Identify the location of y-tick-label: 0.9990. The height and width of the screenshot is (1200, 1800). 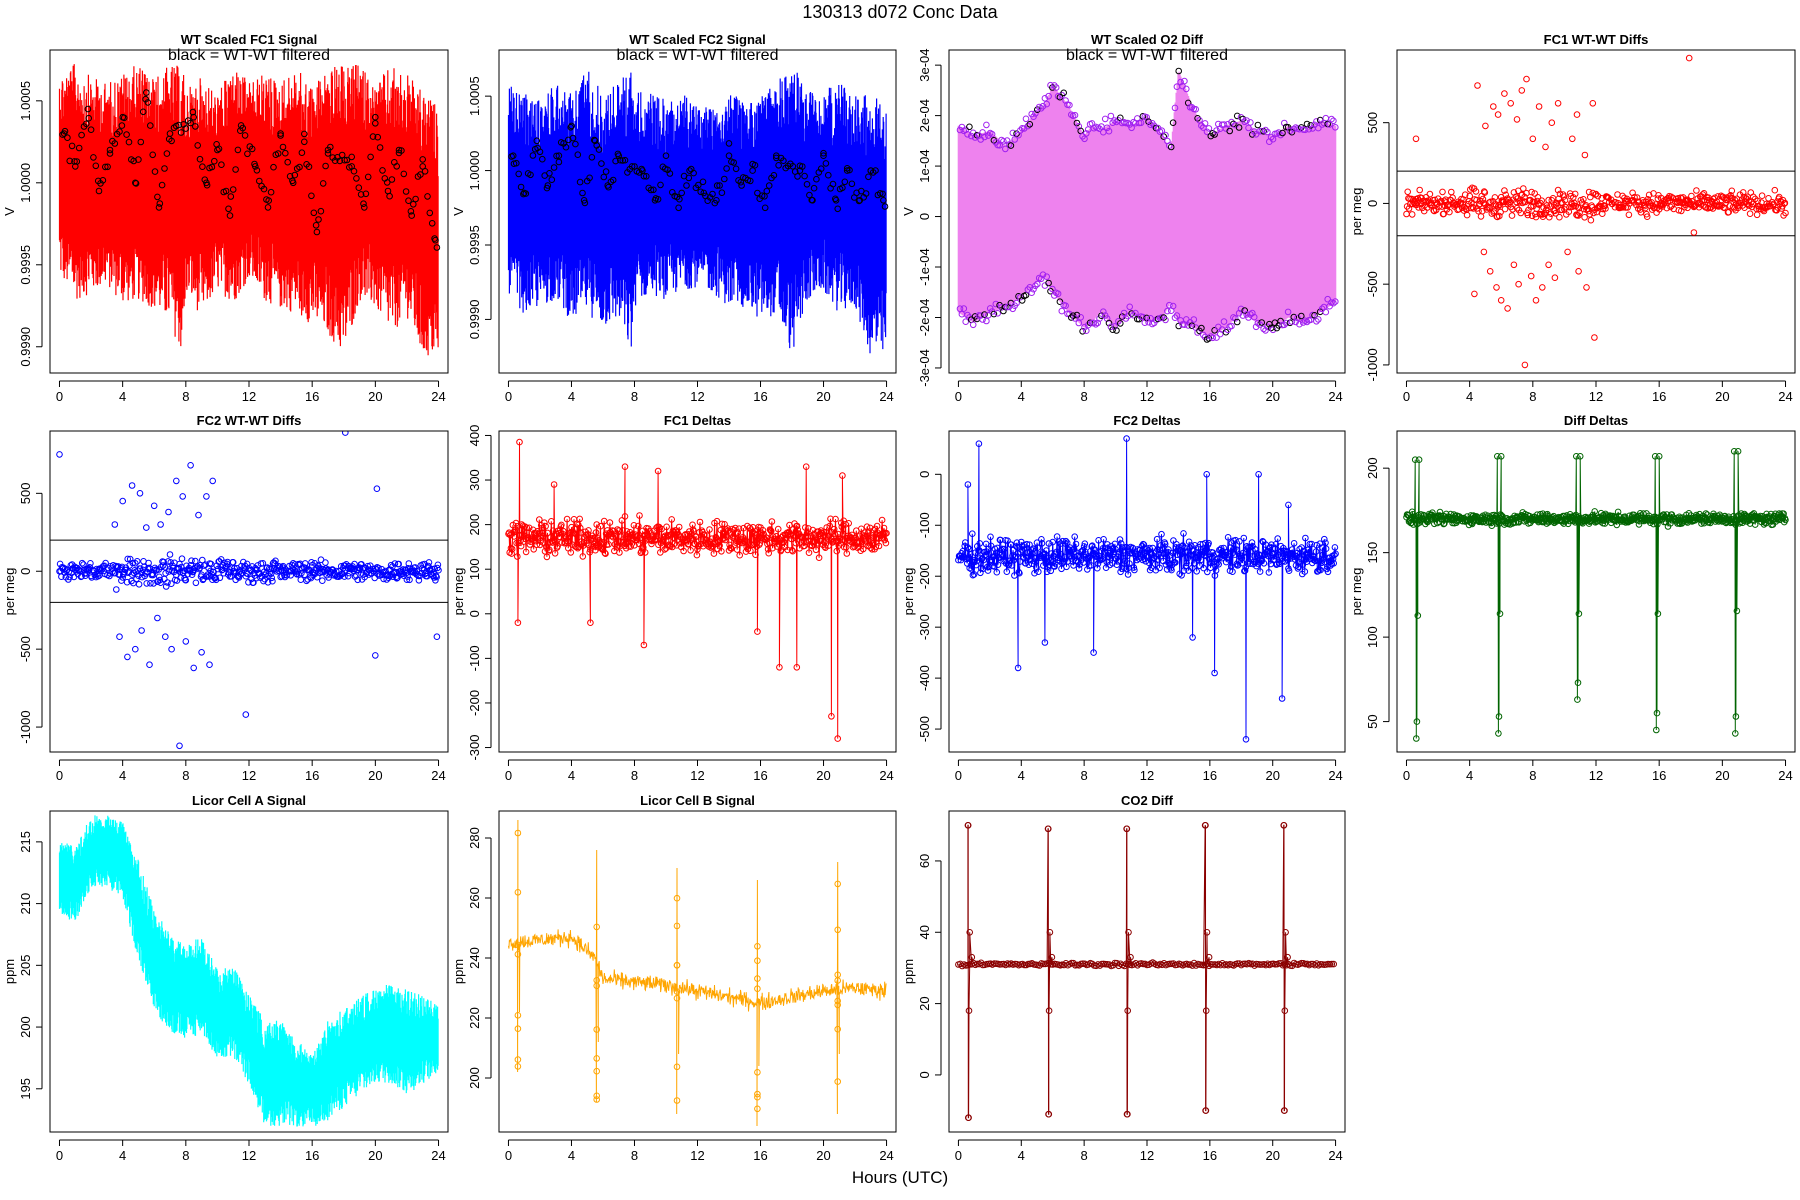
(474, 320).